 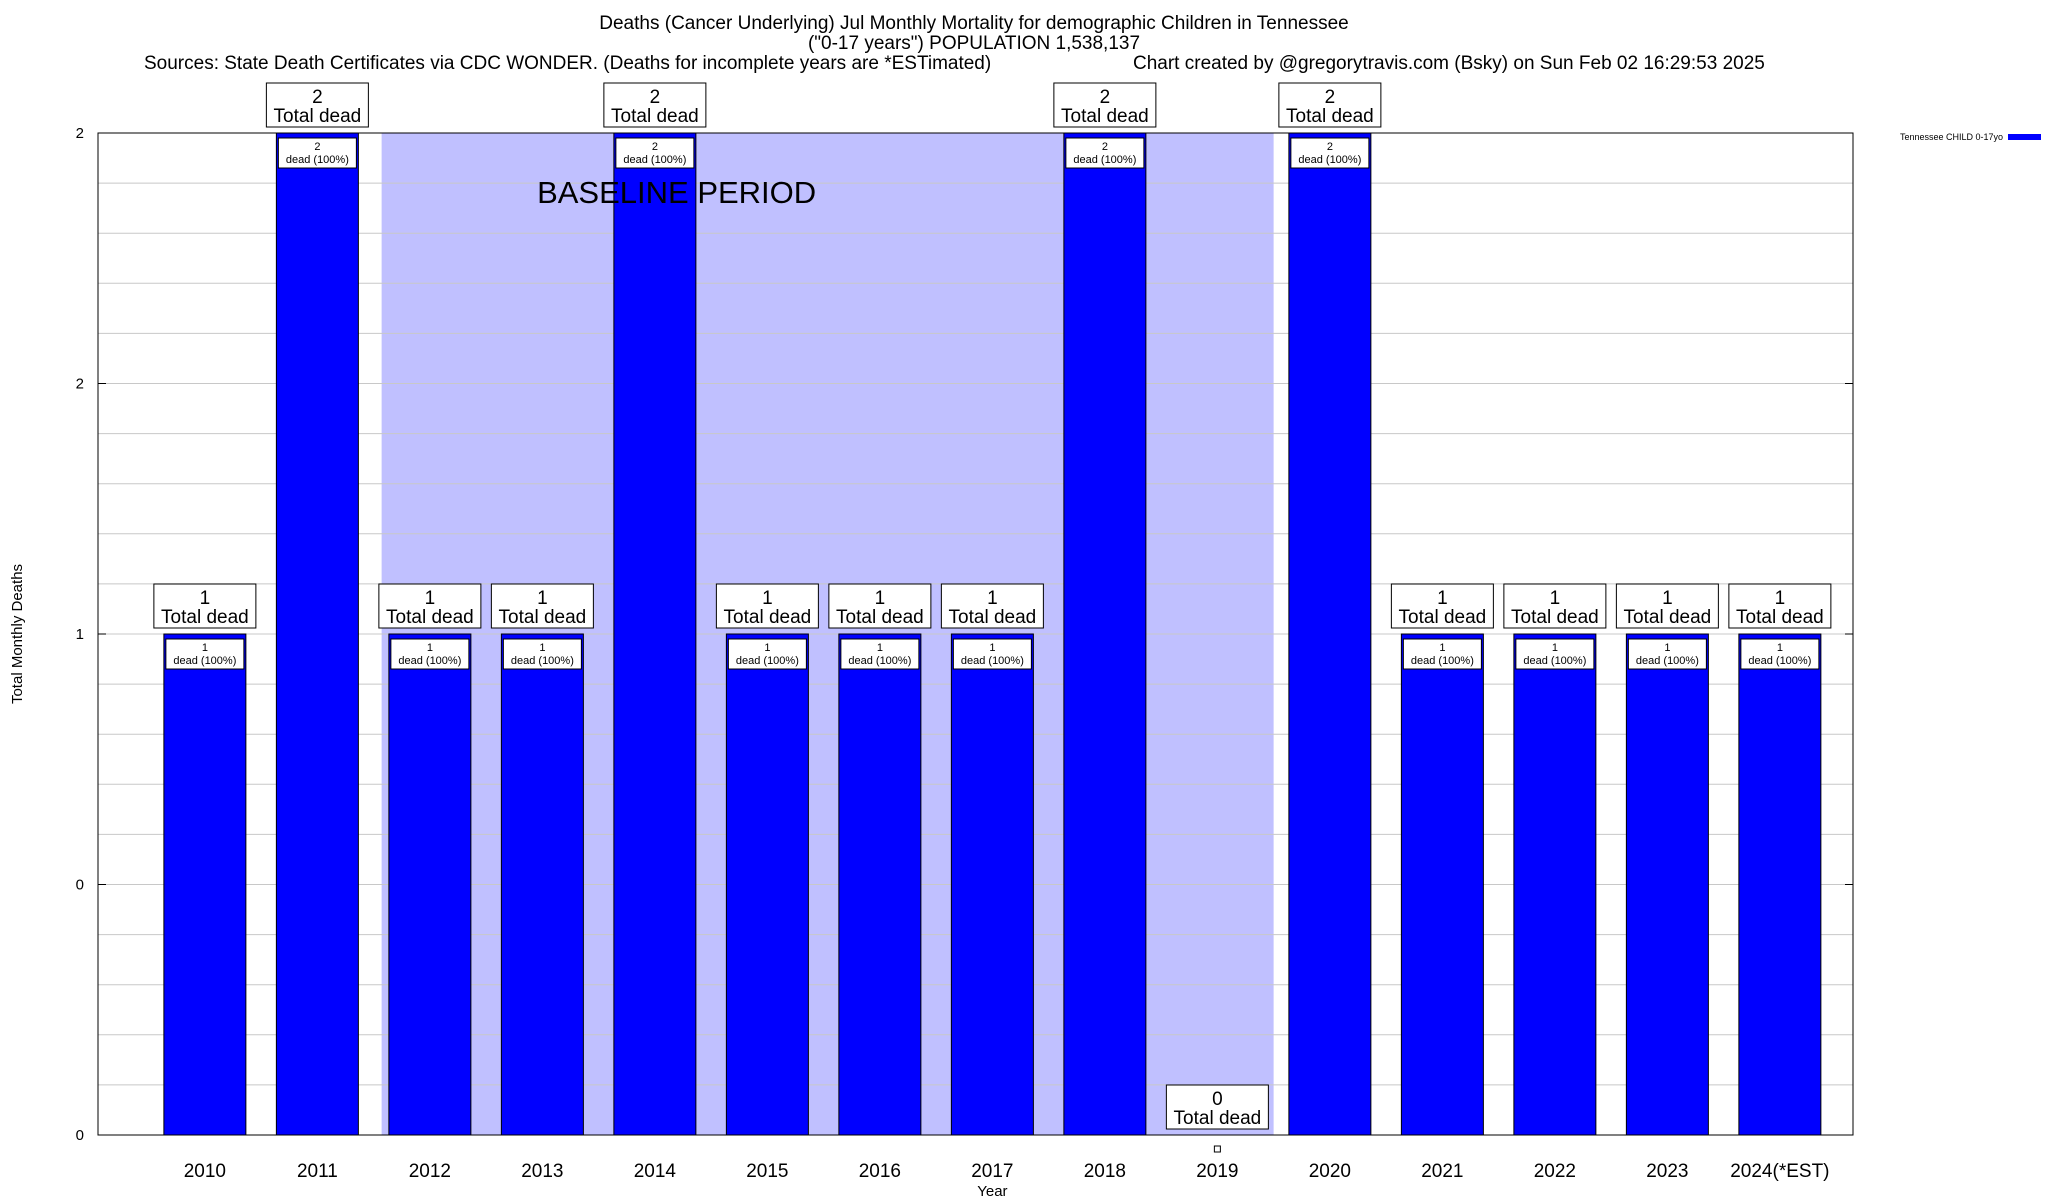 I want to click on x-tick-label: 2024(*EST), so click(x=1779, y=1171).